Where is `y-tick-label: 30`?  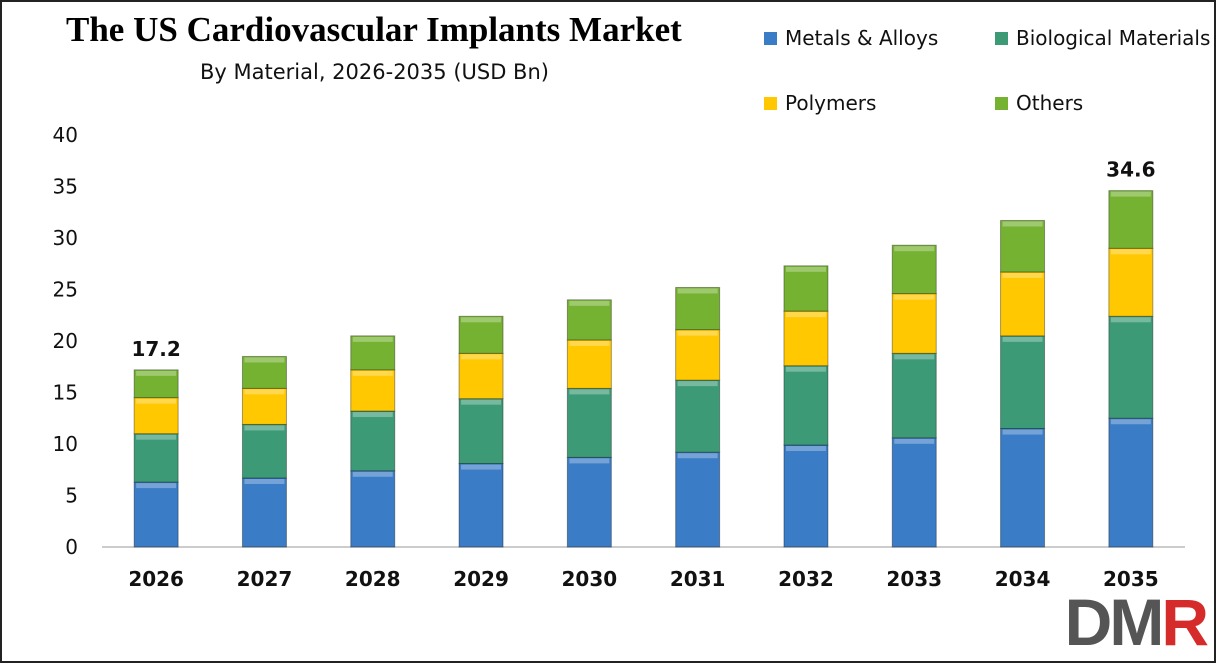
y-tick-label: 30 is located at coordinates (65, 238).